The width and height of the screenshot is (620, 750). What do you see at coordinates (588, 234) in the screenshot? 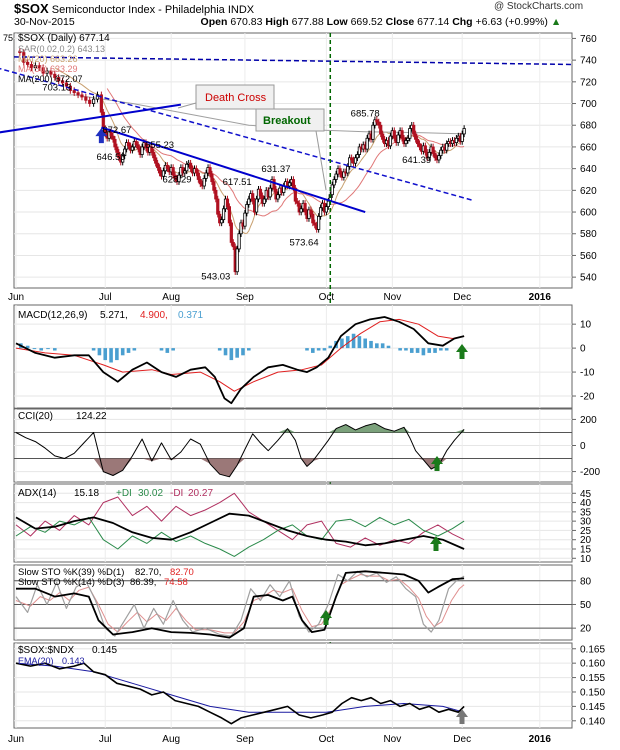
I see `price-panel-ytick-label: 580` at bounding box center [588, 234].